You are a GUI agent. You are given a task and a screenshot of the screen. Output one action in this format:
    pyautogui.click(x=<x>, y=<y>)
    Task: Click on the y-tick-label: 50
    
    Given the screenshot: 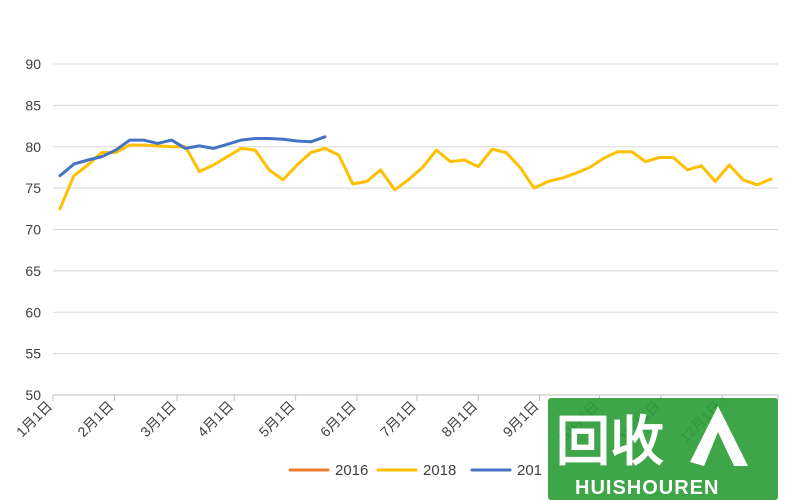 What is the action you would take?
    pyautogui.click(x=33, y=395)
    